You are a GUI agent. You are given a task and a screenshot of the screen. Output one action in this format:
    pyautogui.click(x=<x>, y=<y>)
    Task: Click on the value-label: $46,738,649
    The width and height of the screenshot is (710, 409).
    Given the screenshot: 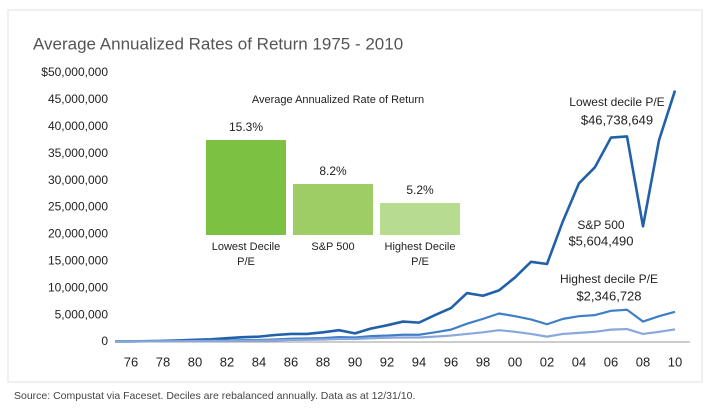 What is the action you would take?
    pyautogui.click(x=617, y=119)
    